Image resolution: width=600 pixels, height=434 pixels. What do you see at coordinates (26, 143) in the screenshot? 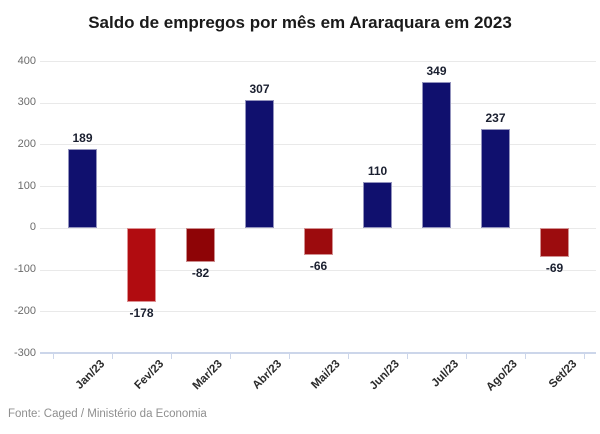
I see `y-tick-label: 200` at bounding box center [26, 143].